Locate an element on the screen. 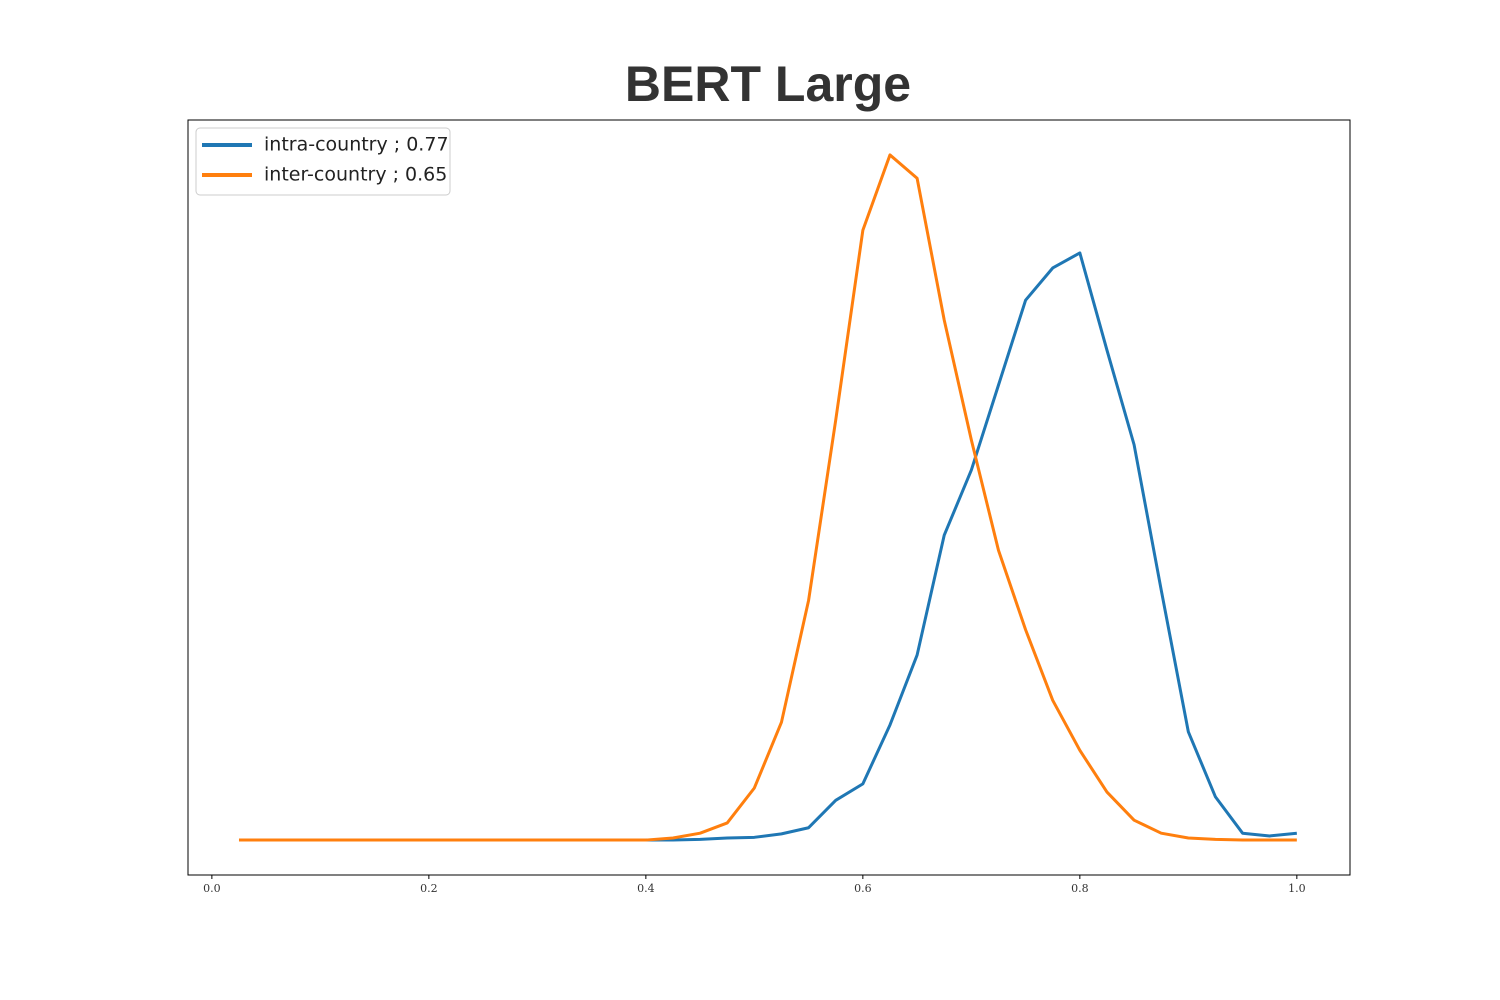  x-tick-label: 0.2 is located at coordinates (429, 888).